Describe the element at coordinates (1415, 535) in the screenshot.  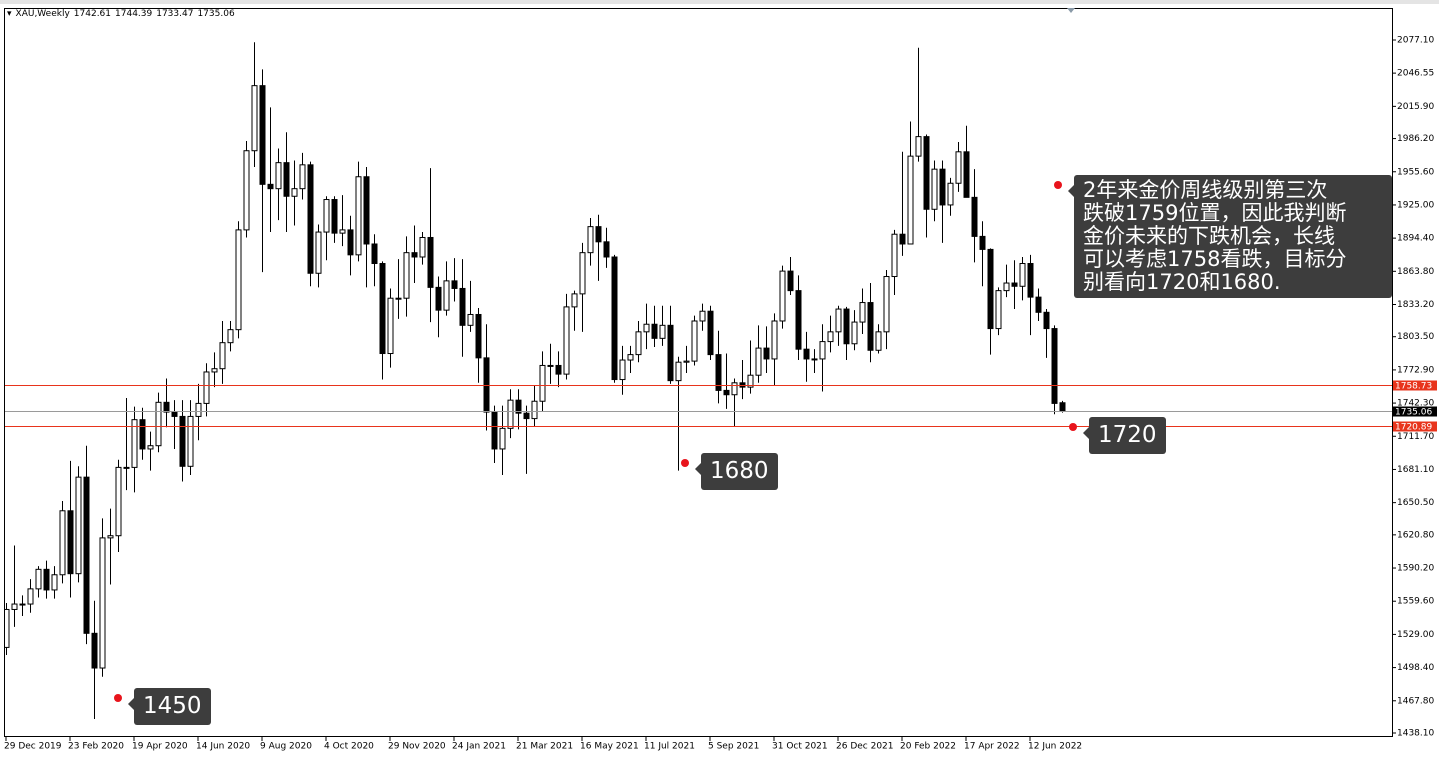
I see `y-tick-label: 1620.80` at that location.